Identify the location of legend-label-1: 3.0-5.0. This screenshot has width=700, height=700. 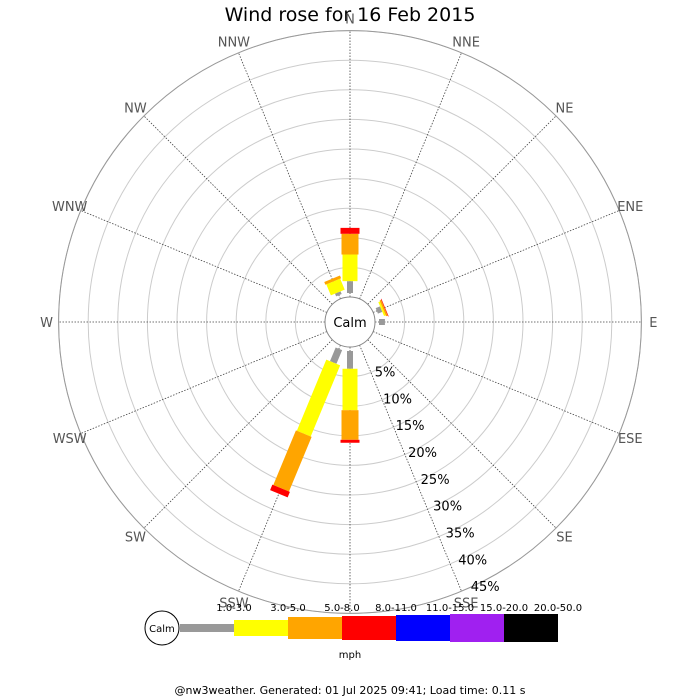
(287, 608).